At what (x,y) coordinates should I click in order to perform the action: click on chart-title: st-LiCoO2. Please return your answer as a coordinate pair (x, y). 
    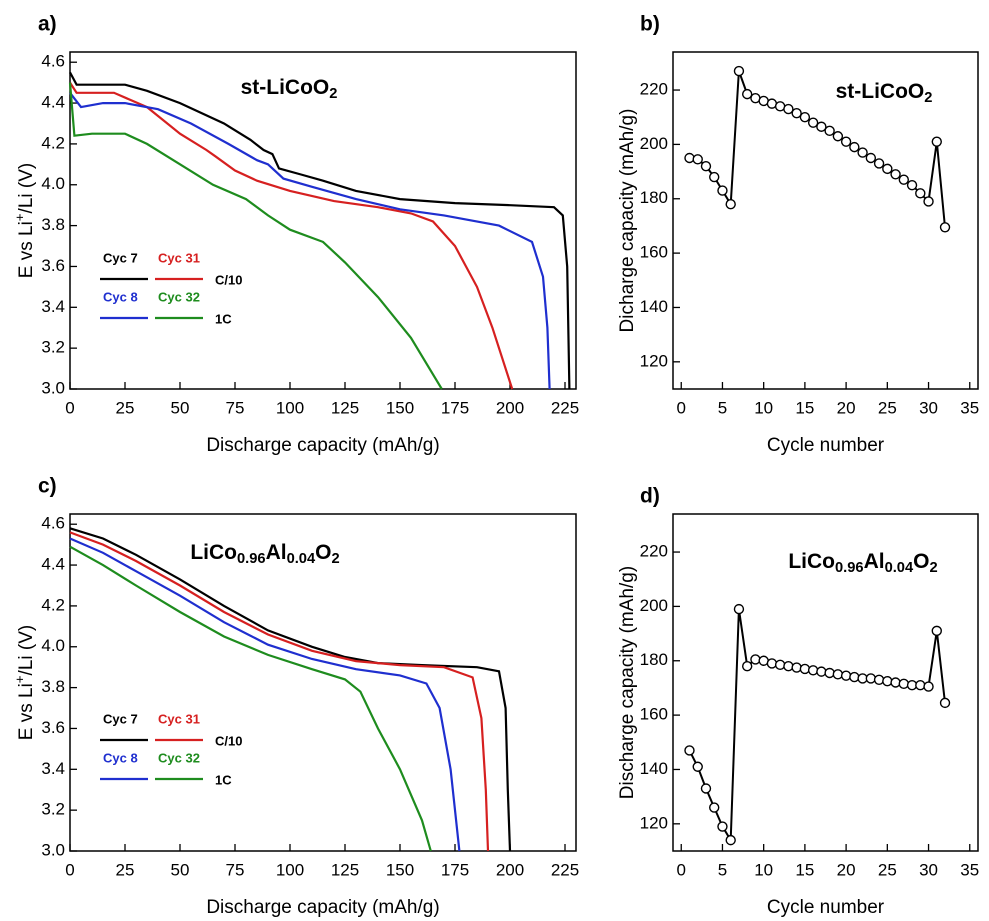
    Looking at the image, I should click on (289, 89).